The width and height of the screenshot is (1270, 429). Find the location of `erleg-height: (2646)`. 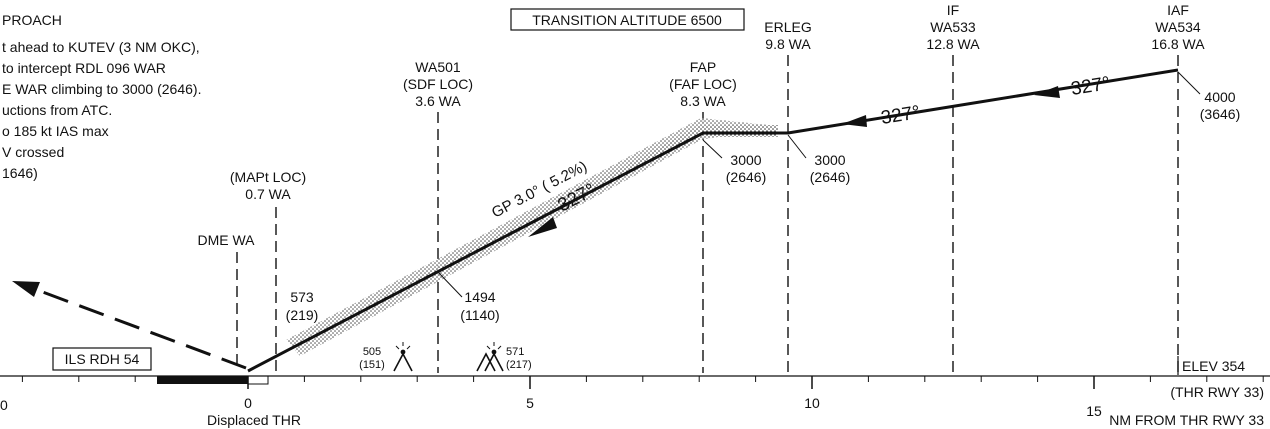

erleg-height: (2646) is located at coordinates (830, 177).